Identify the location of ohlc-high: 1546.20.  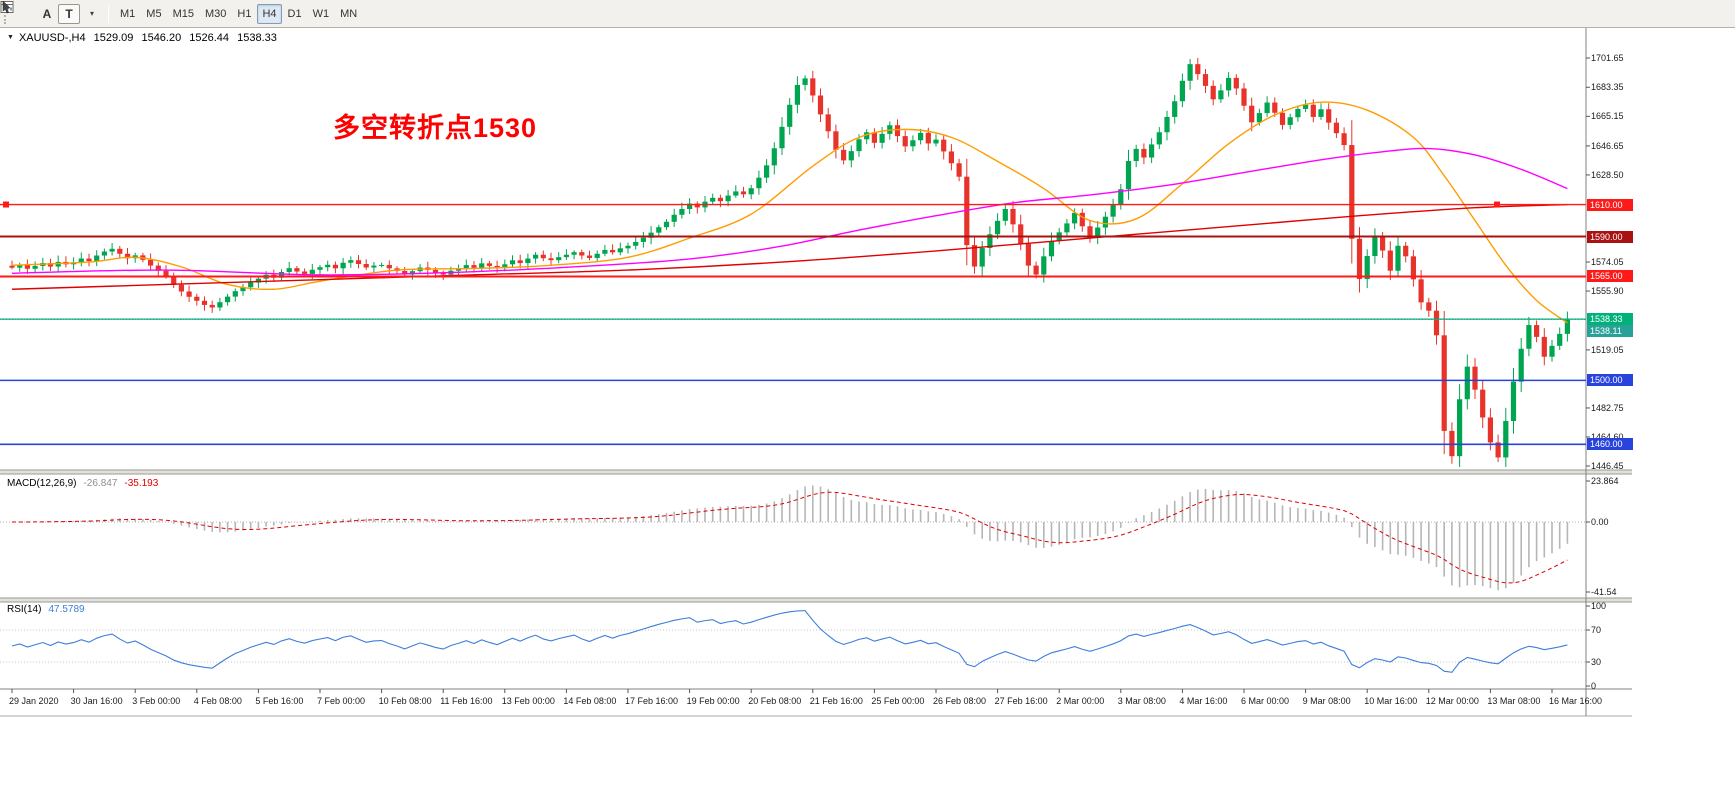
(161, 38).